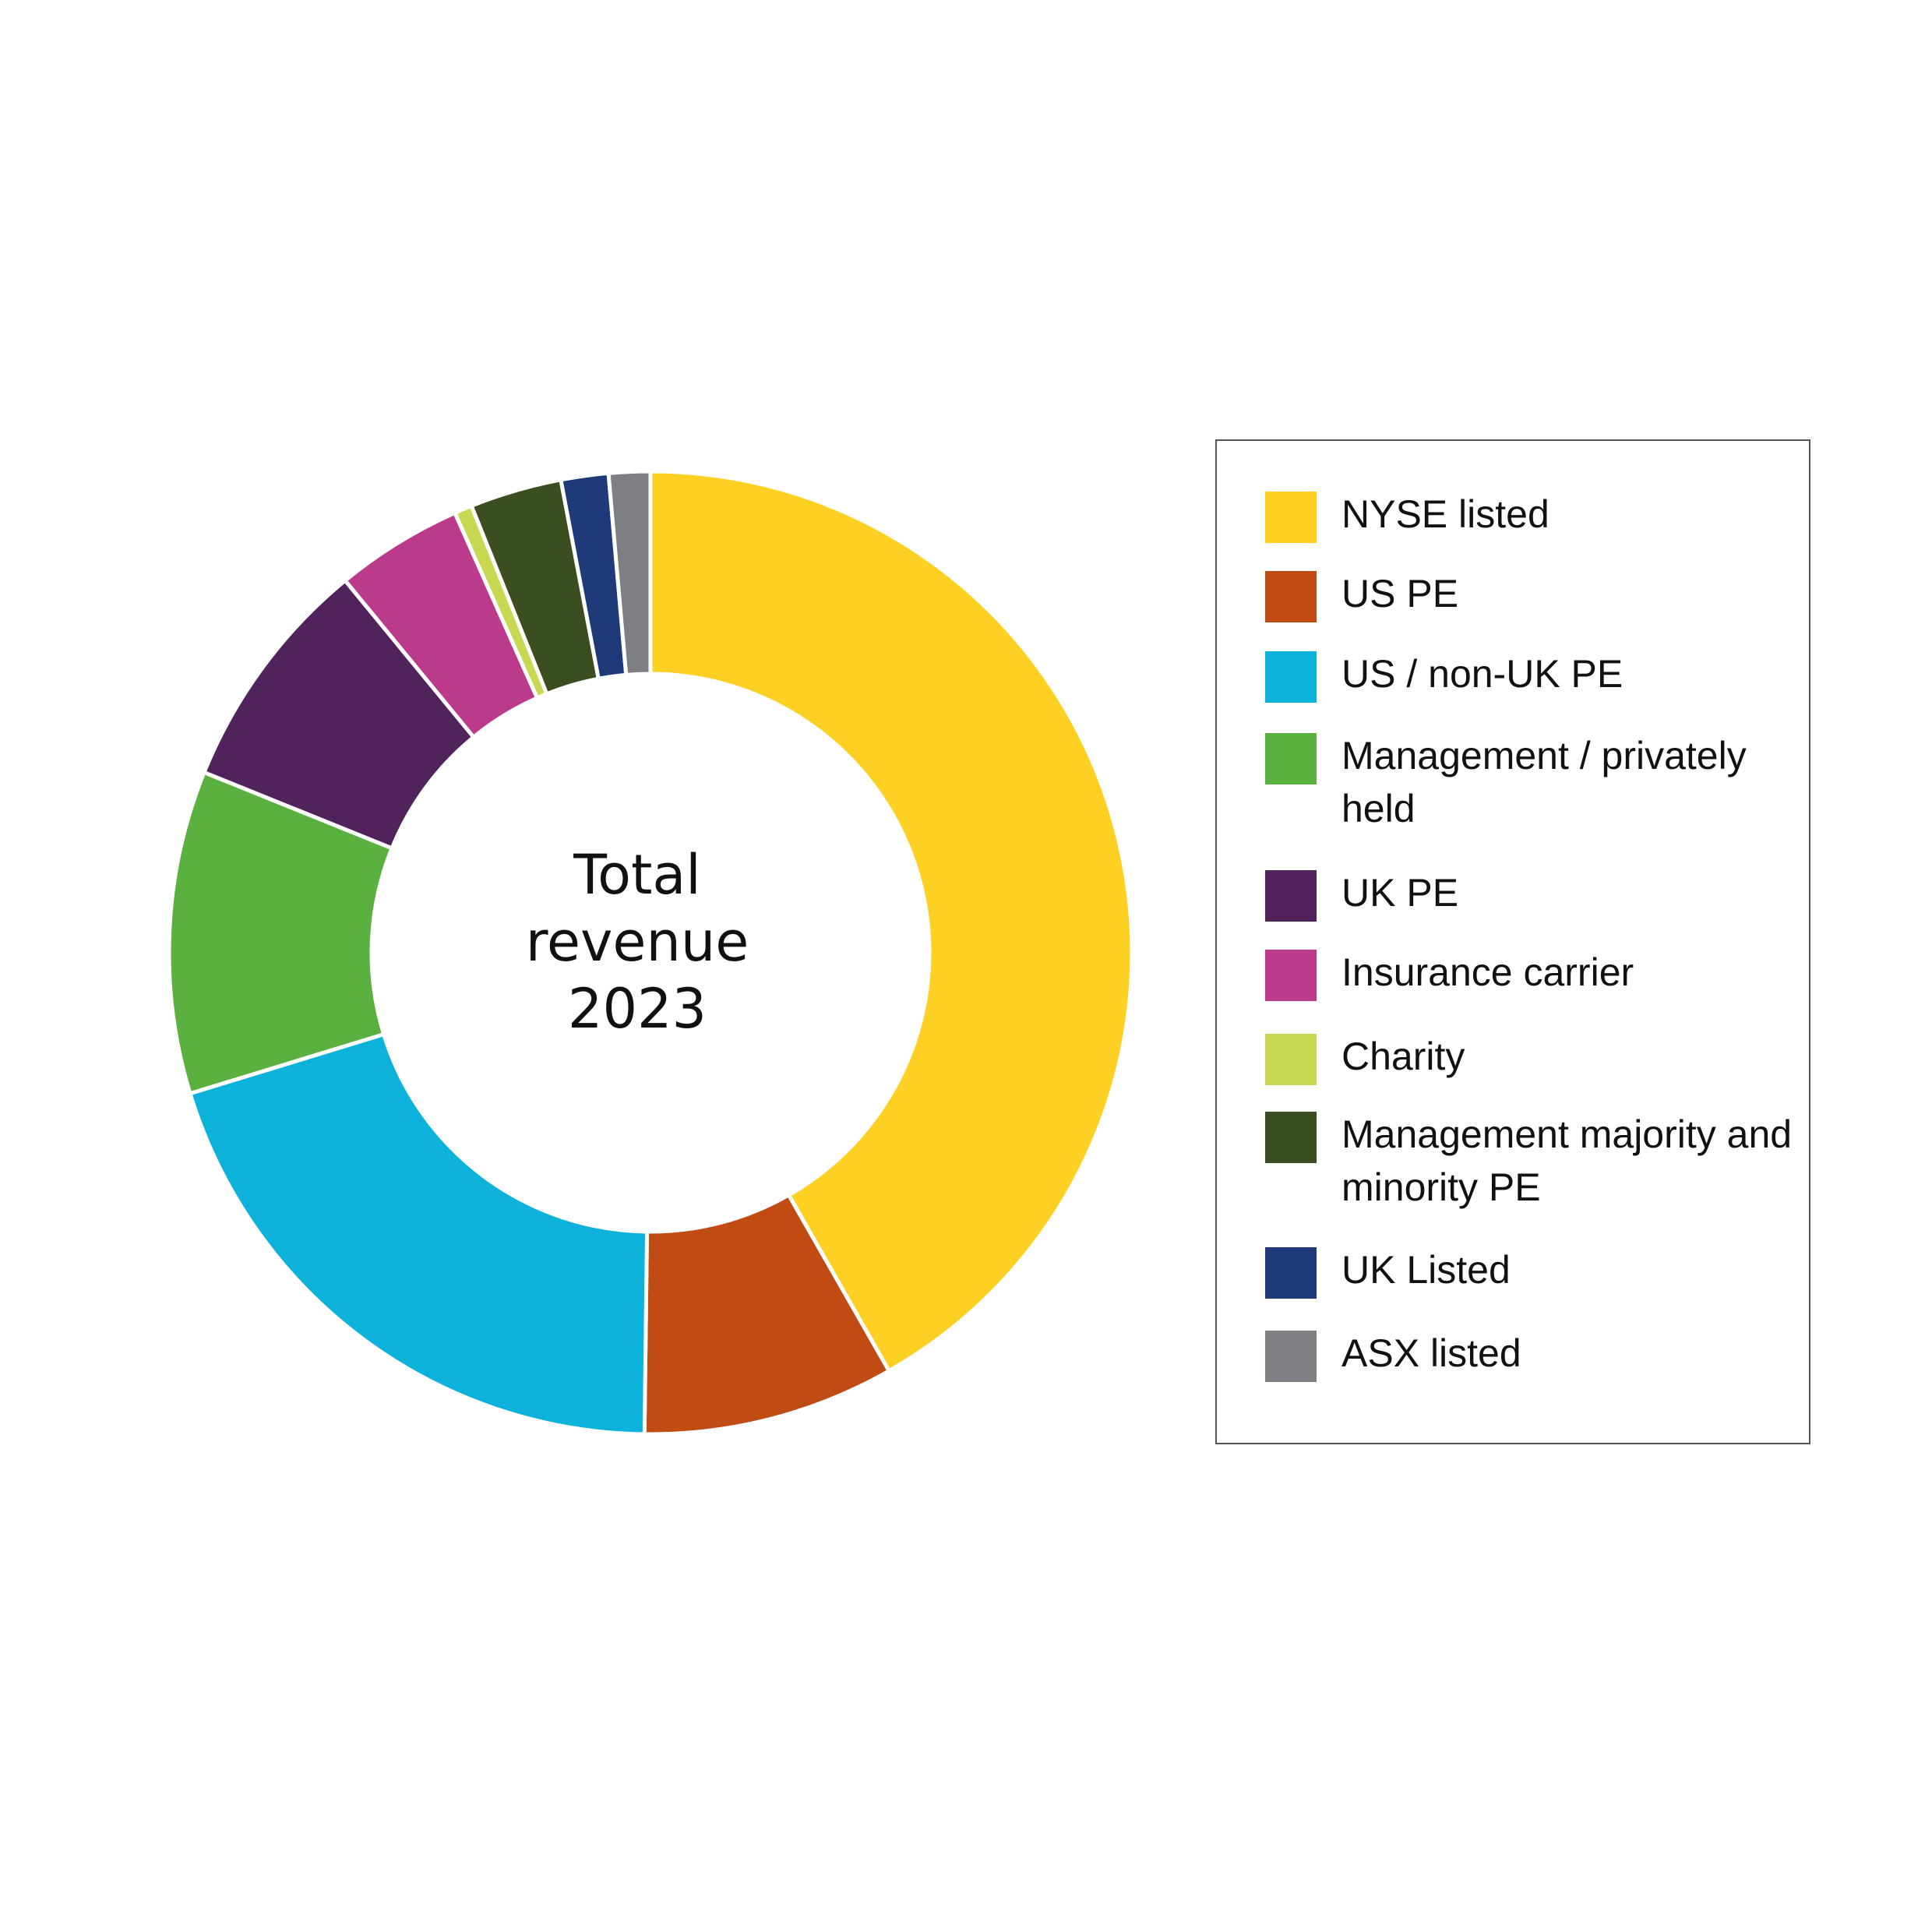 The height and width of the screenshot is (1932, 1932). I want to click on legend-label: UK PE, so click(1400, 893).